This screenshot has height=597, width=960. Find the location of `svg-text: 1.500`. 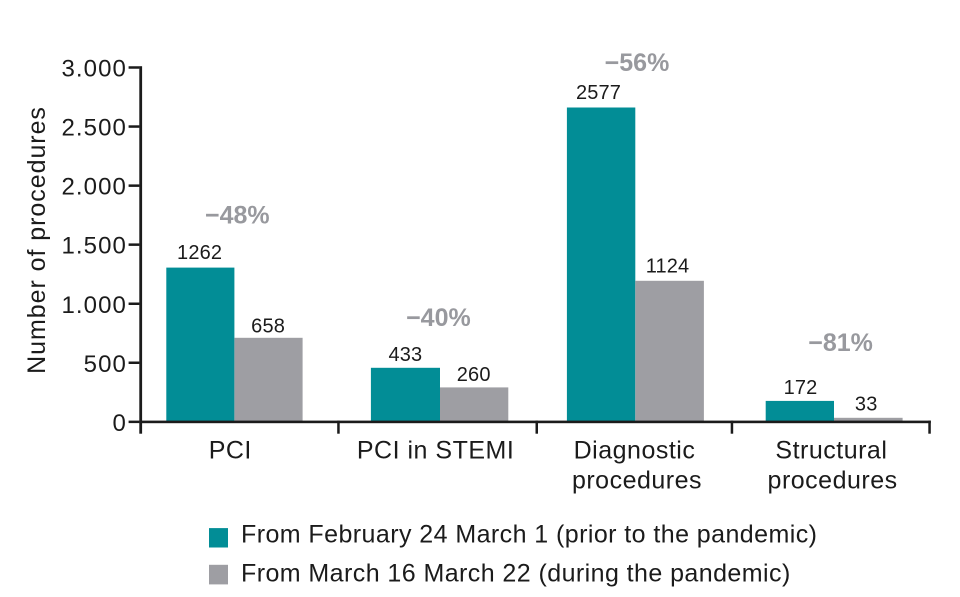

svg-text: 1.500 is located at coordinates (94, 246).